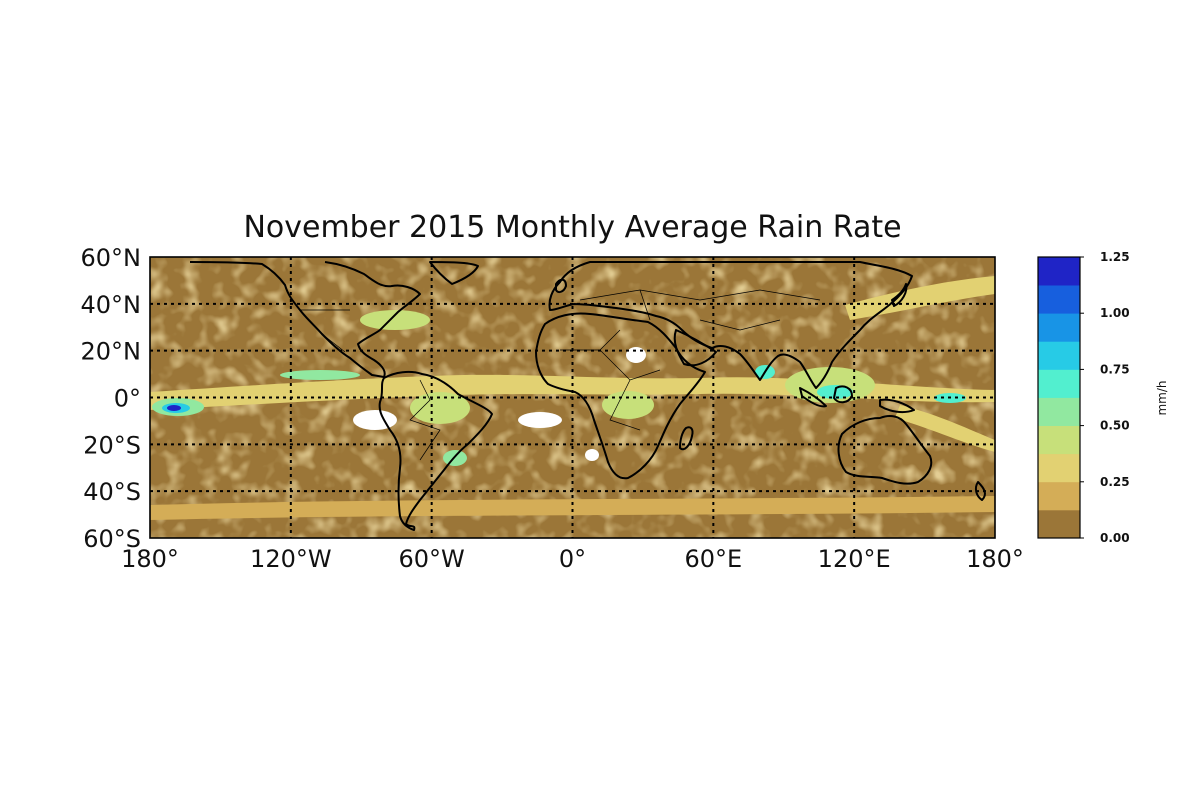 Image resolution: width=1200 pixels, height=800 pixels. I want to click on new-zealand-coast, so click(980, 491).